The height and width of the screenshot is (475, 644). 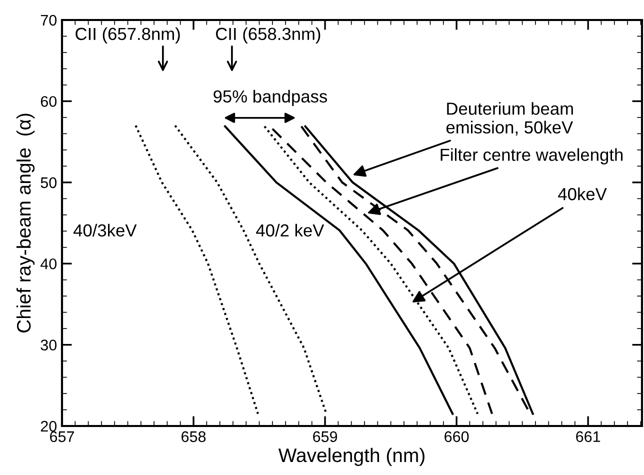 I want to click on annotation: 40/3keV, so click(x=105, y=230).